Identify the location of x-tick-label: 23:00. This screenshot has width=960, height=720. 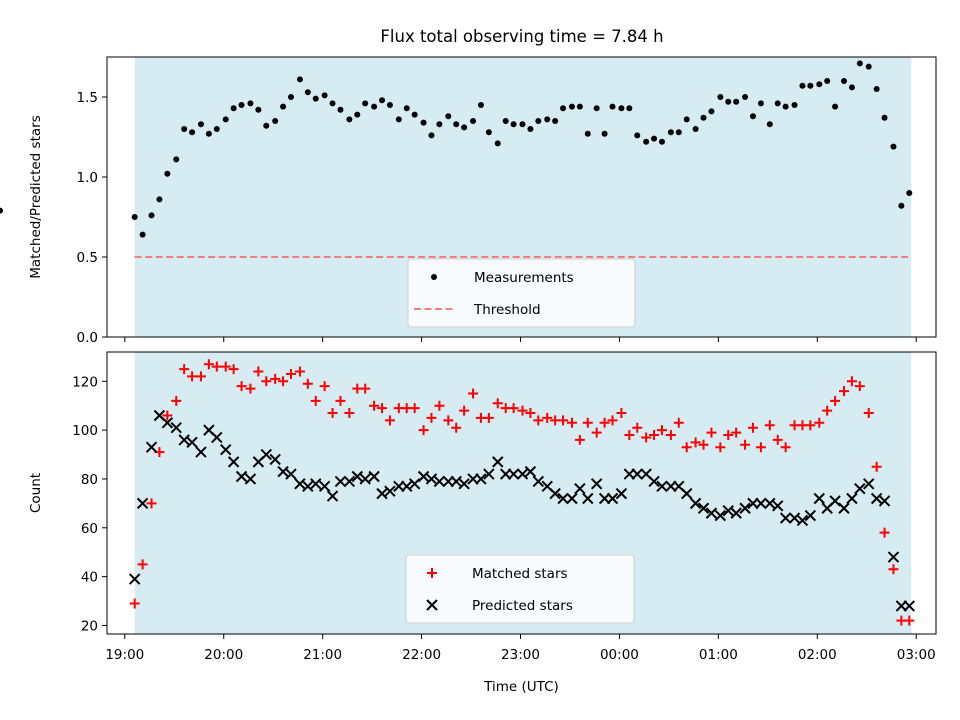
(520, 655).